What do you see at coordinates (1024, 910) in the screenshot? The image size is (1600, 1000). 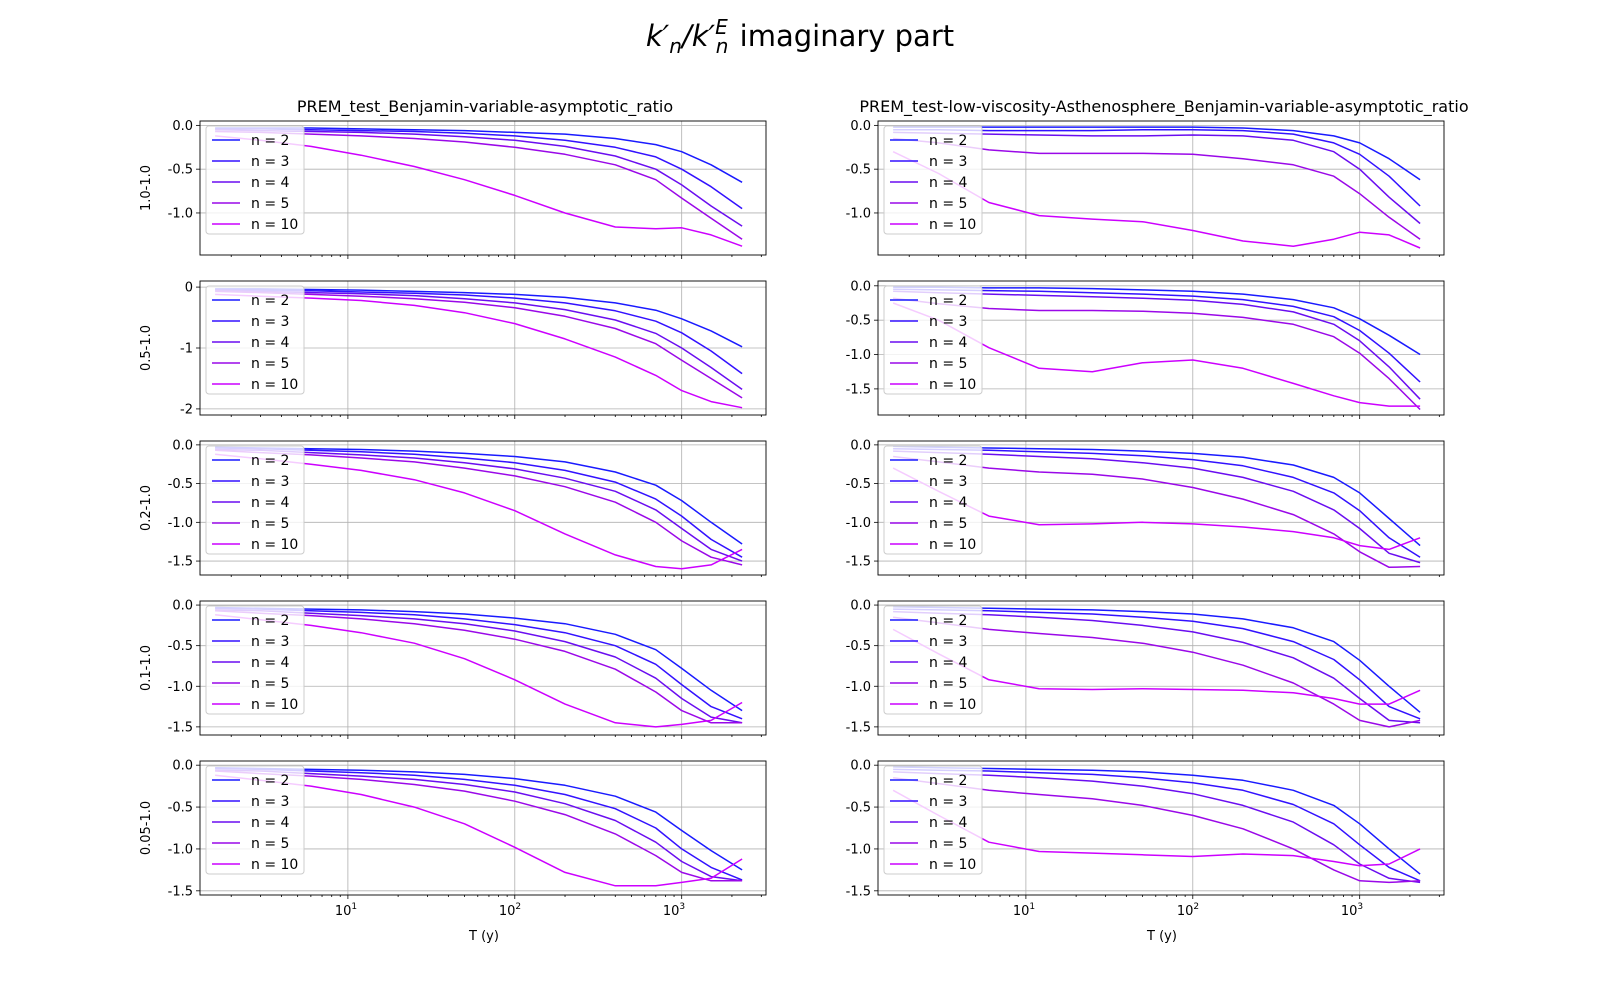 I see `x-tick-label-10-1-right: 101` at bounding box center [1024, 910].